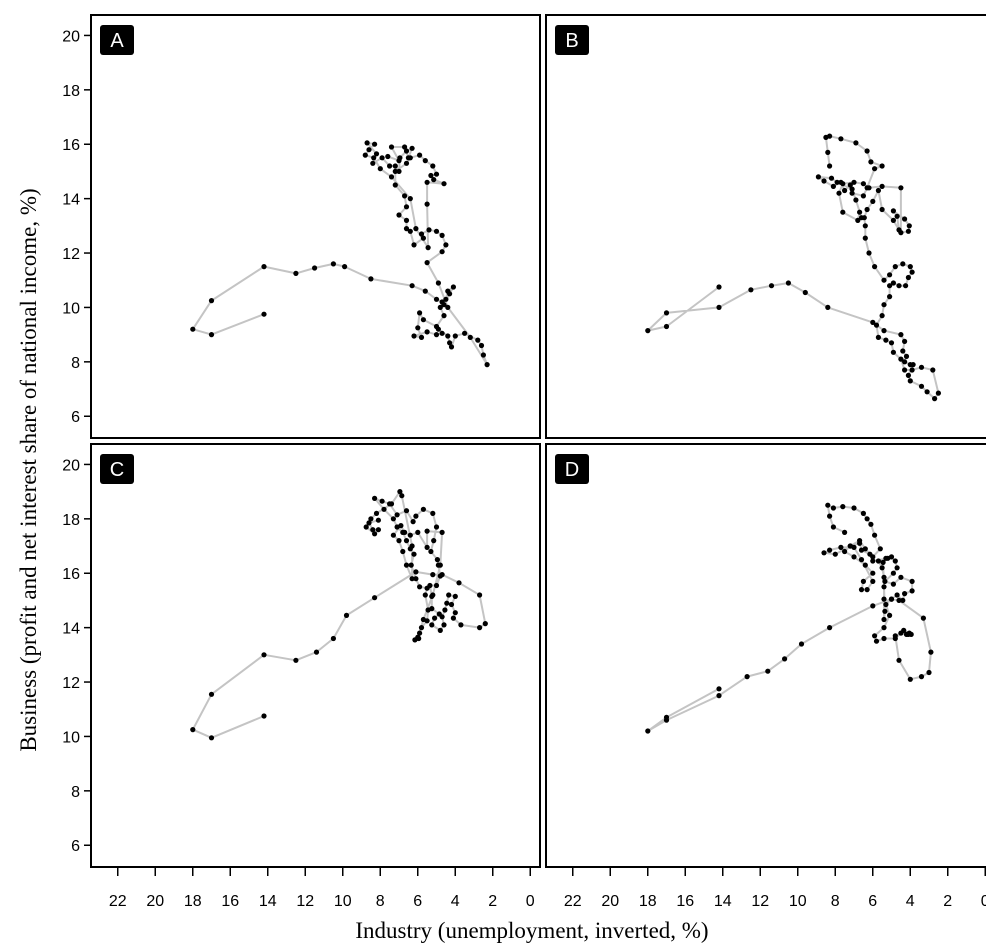 The image size is (986, 943). I want to click on y-tick-label: 10, so click(71, 737).